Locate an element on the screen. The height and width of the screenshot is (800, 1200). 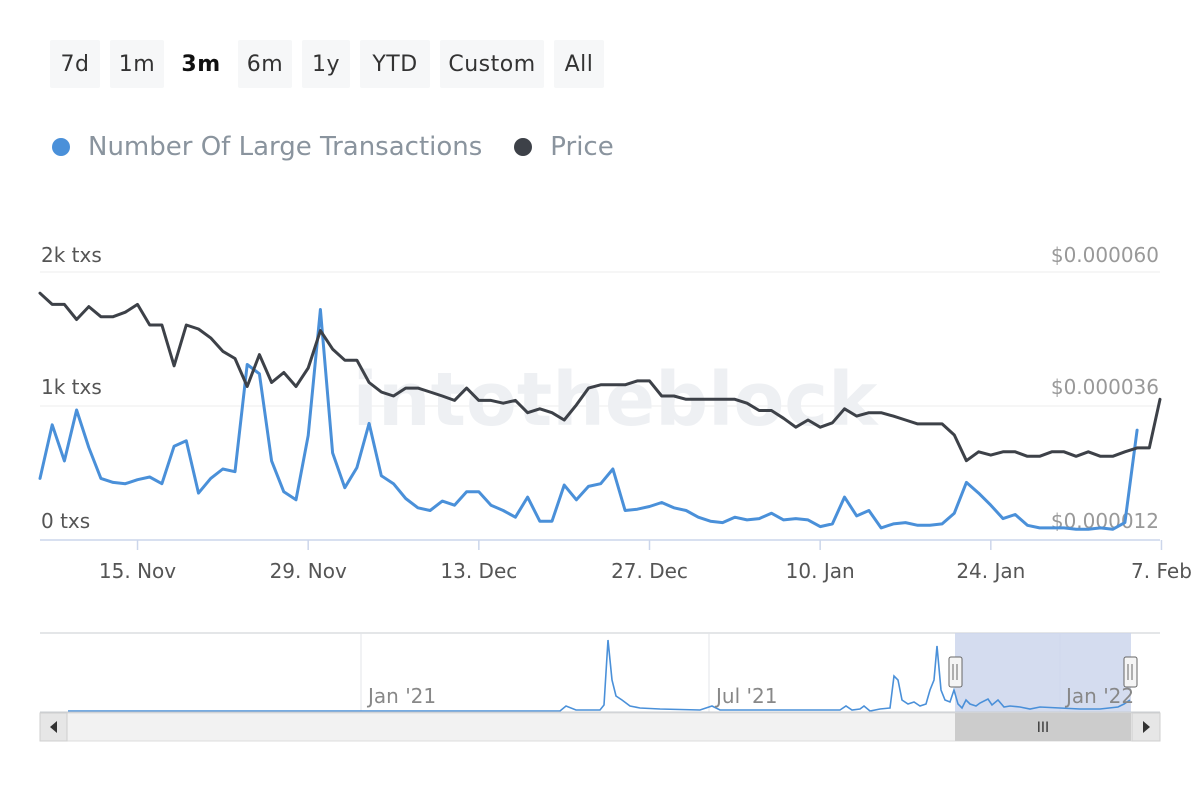
range-button-7d: 7d is located at coordinates (75, 64).